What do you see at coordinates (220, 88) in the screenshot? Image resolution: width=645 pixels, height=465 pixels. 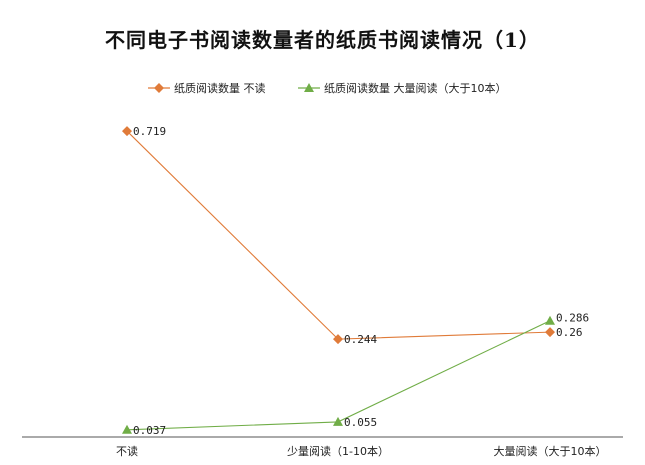 I see `legend-label-1: 纸质阅读数量 不读` at bounding box center [220, 88].